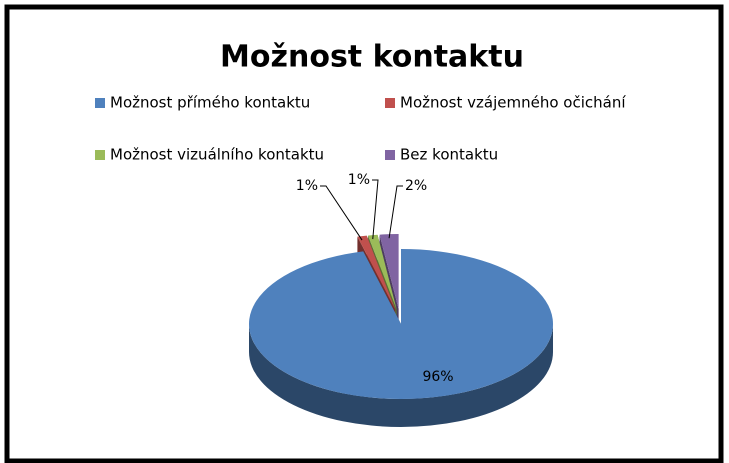  What do you see at coordinates (217, 155) in the screenshot?
I see `legend-label: Možnost vizuálního kontaktu` at bounding box center [217, 155].